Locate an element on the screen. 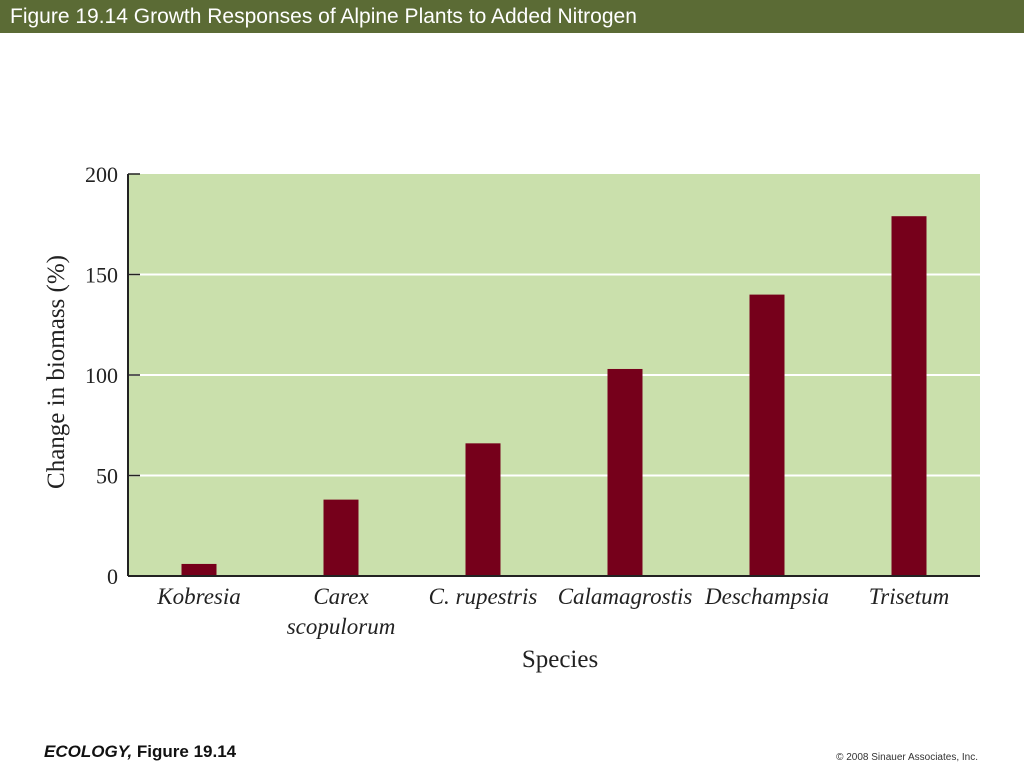  x-tick-label: Kobresia is located at coordinates (198, 596).